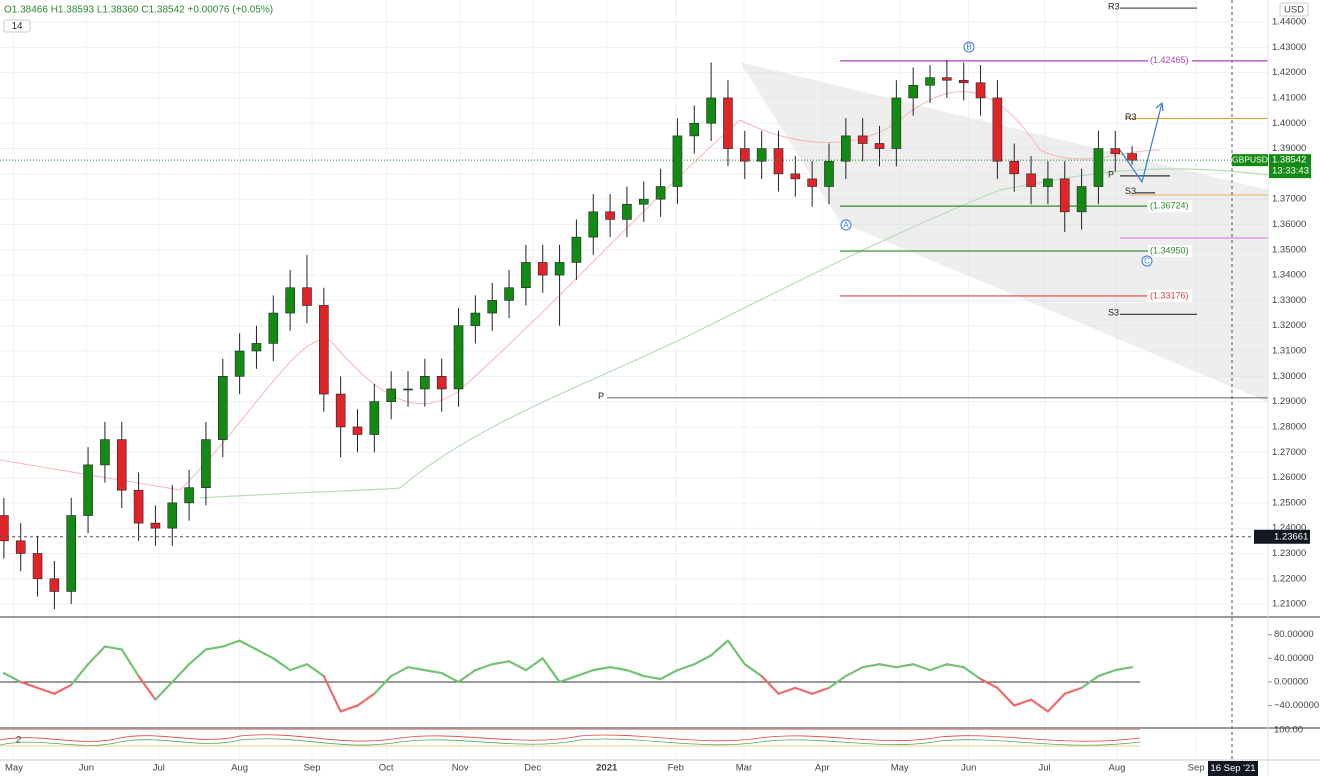  Describe the element at coordinates (1289, 426) in the screenshot. I see `y-tick-label: 1.28000` at that location.